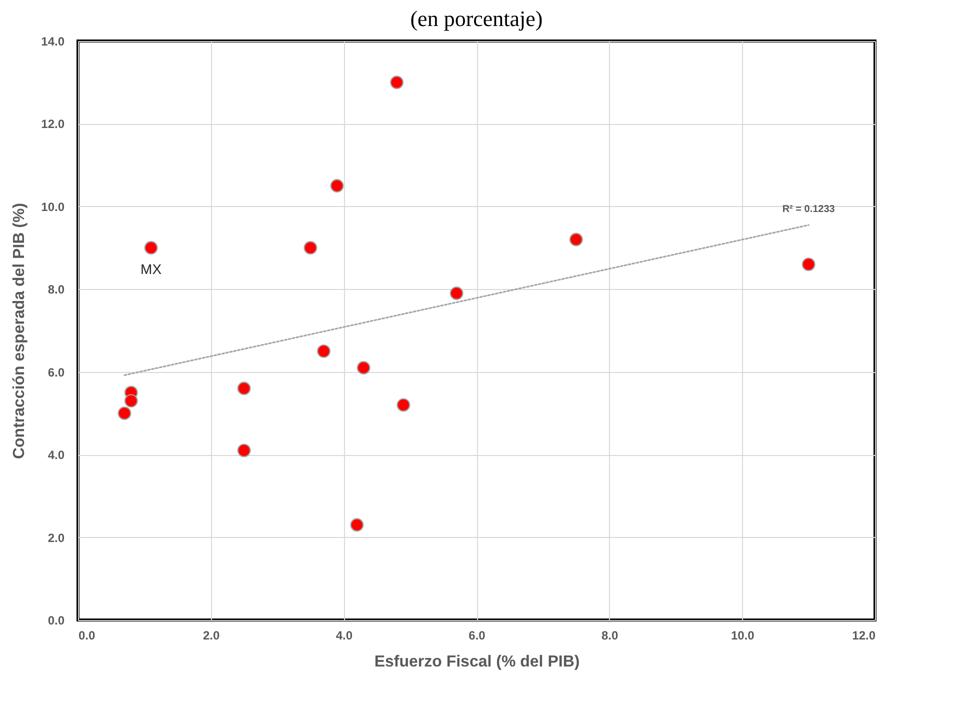 This screenshot has width=954, height=702. I want to click on x-axis-title: Esfuerzo Fiscal (% del PIB), so click(477, 662).